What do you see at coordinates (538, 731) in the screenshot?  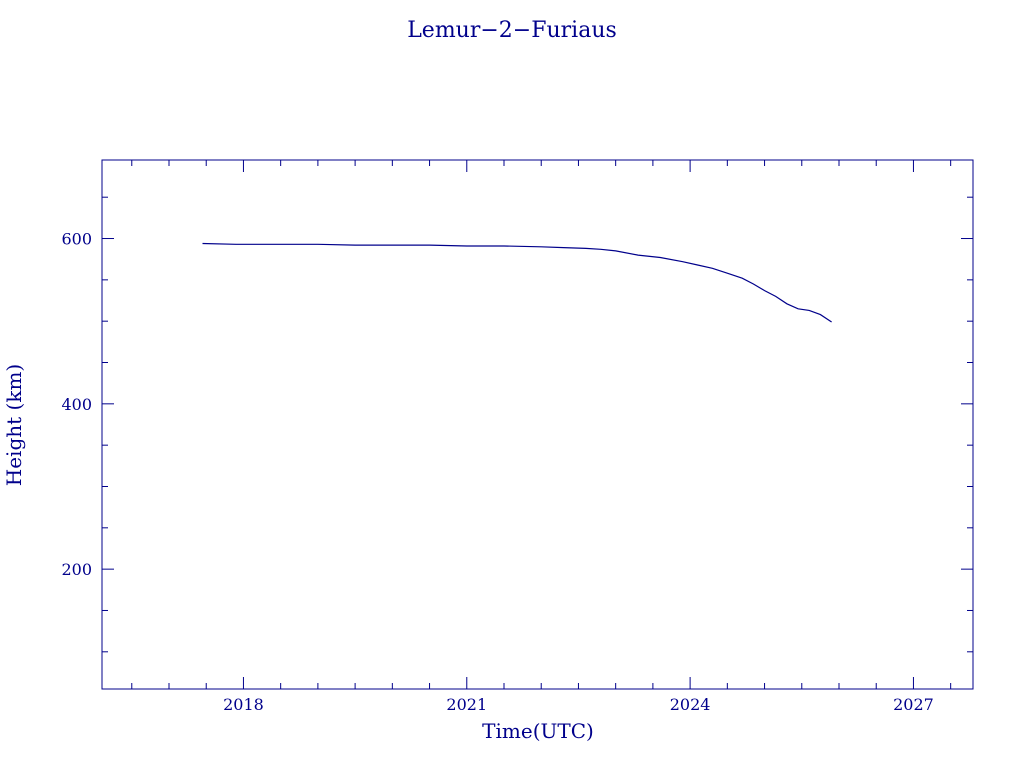 I see `x-axis-label: Time(UTC)` at bounding box center [538, 731].